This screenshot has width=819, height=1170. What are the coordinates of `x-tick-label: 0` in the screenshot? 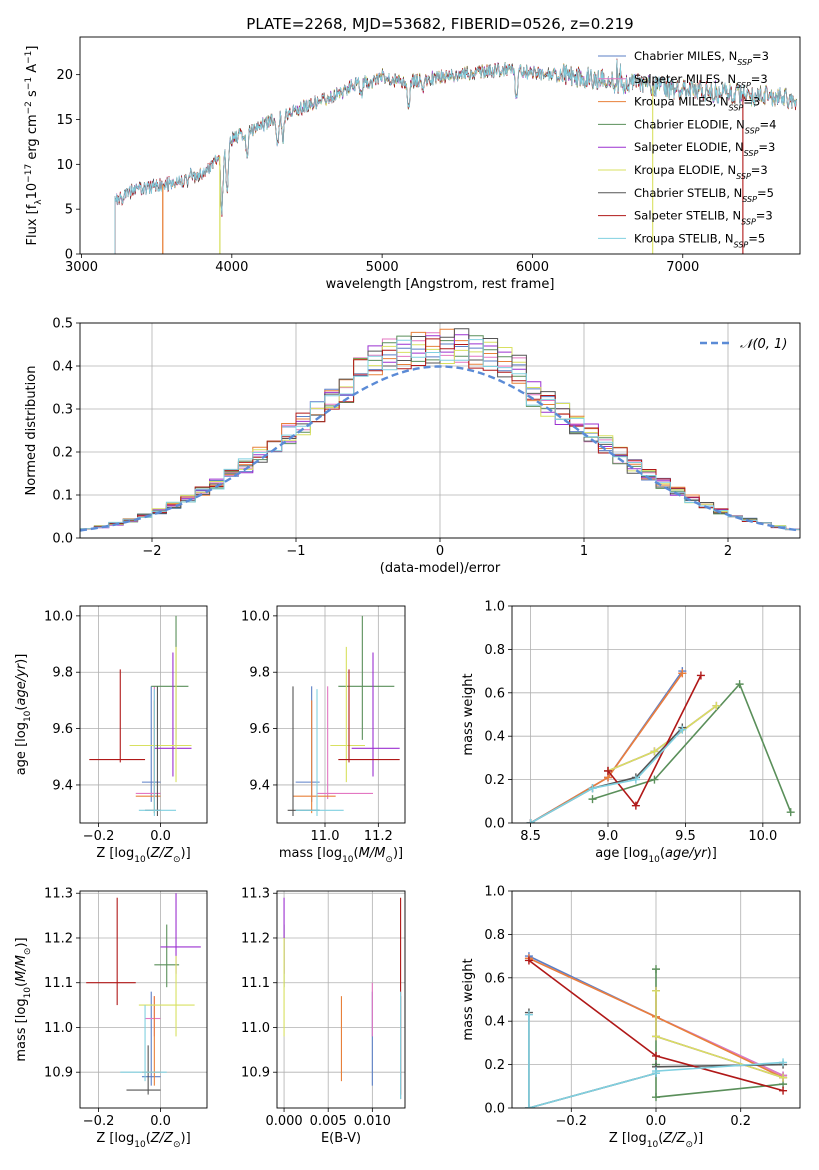 It's located at (440, 551).